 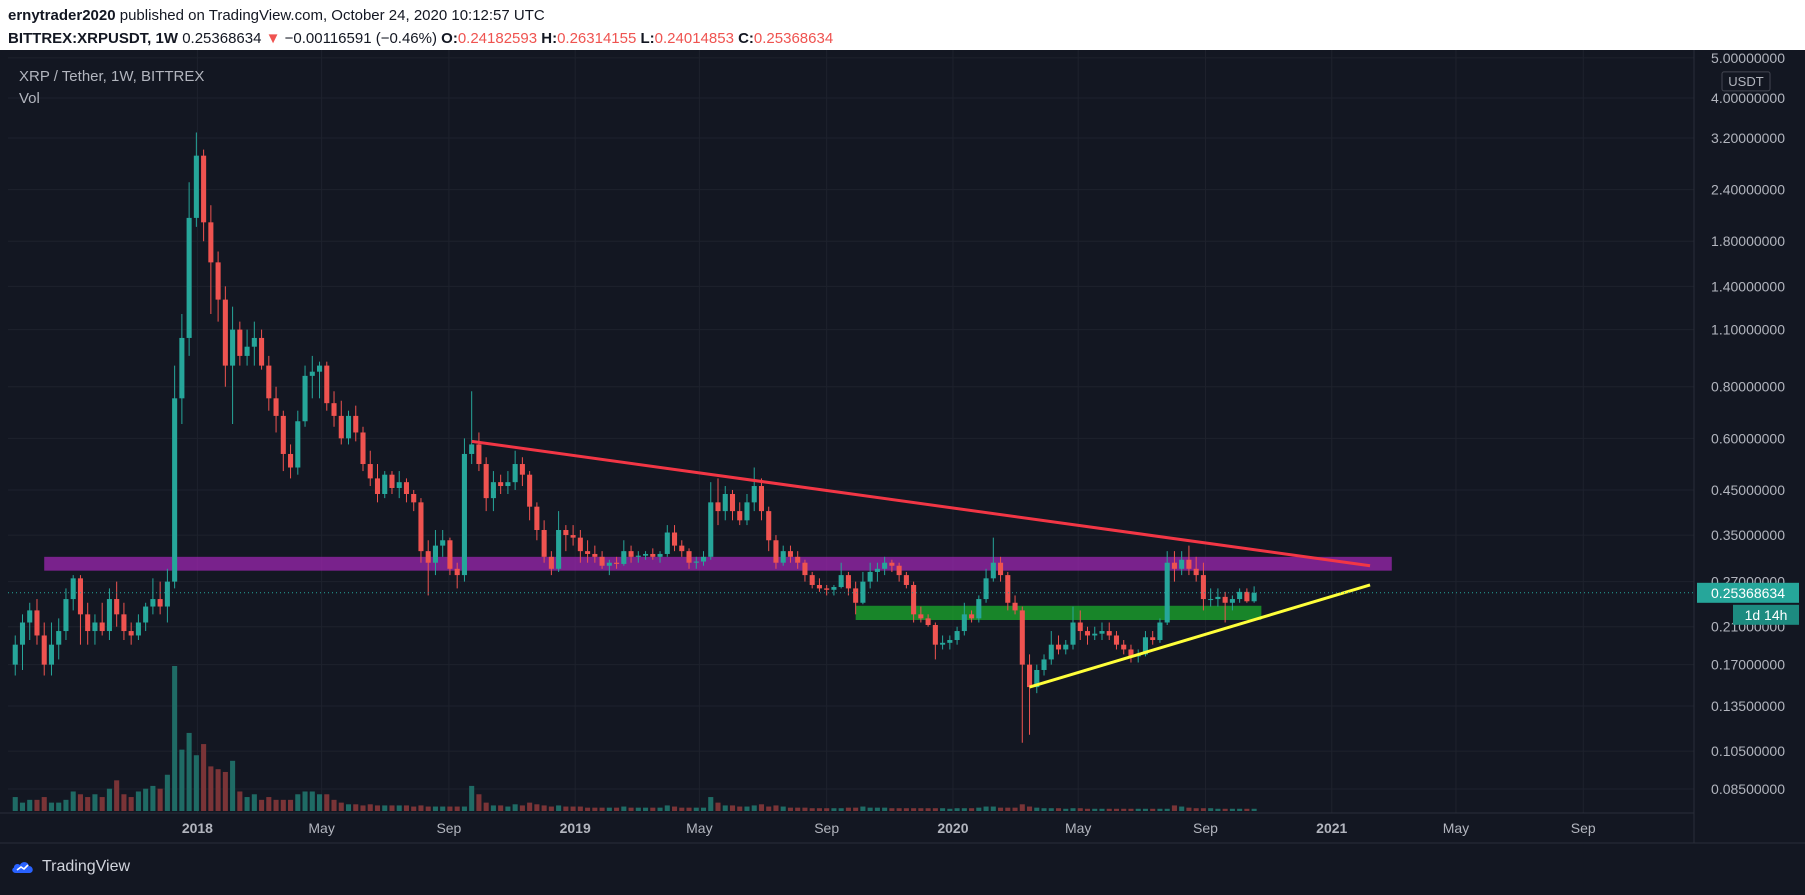 I want to click on tradingview-logo: TradingView, so click(x=70, y=867).